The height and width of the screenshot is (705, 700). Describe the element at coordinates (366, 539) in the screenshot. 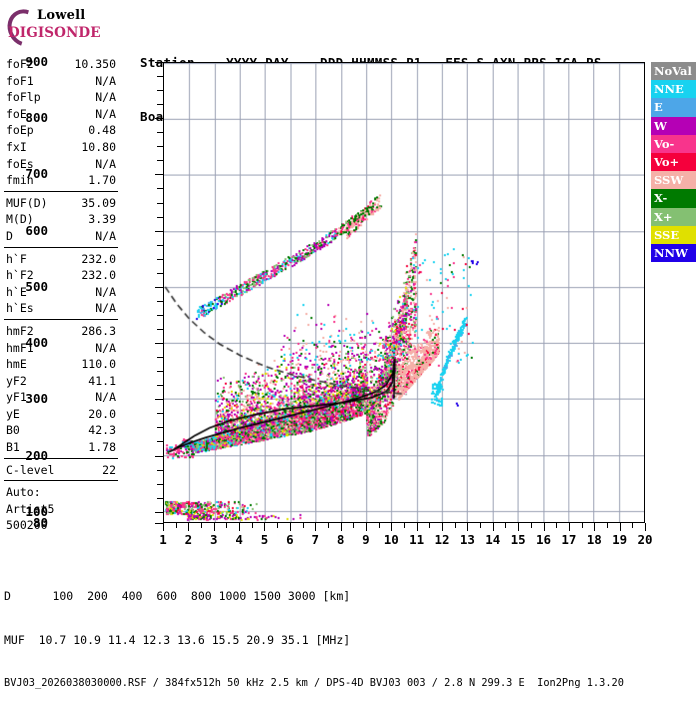

I see `x-tick-label: 9` at that location.